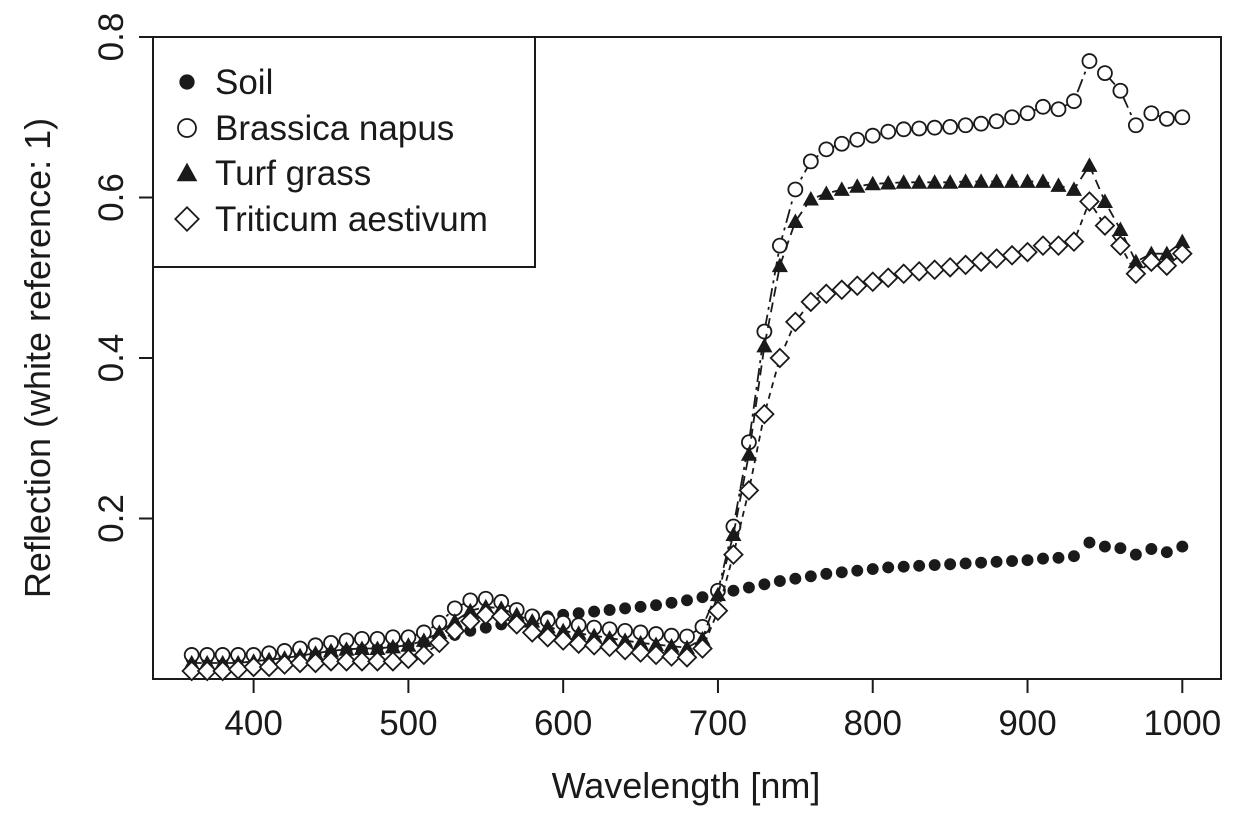 The height and width of the screenshot is (818, 1242). What do you see at coordinates (344, 152) in the screenshot?
I see `legend-box` at bounding box center [344, 152].